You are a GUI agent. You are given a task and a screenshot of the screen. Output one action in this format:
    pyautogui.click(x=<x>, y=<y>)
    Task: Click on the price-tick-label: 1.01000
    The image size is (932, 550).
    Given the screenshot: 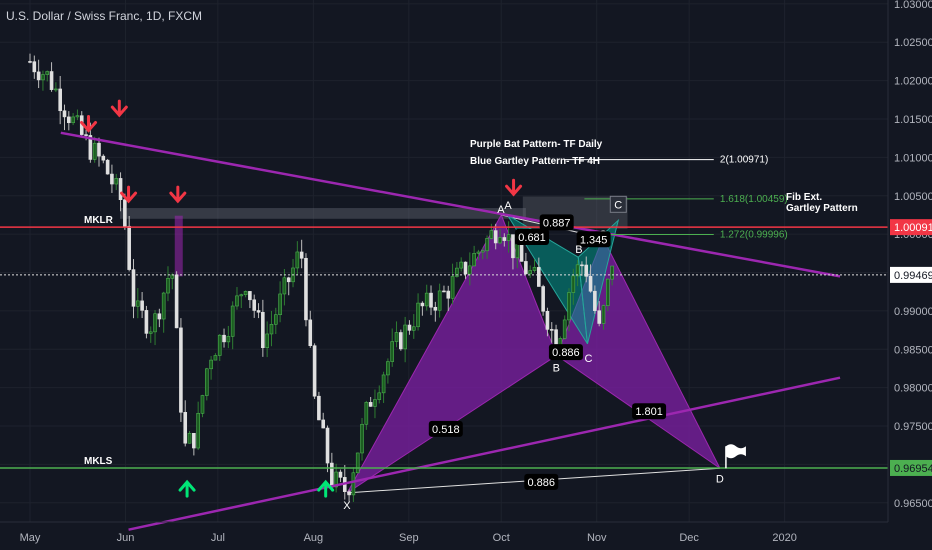 What is the action you would take?
    pyautogui.click(x=913, y=158)
    